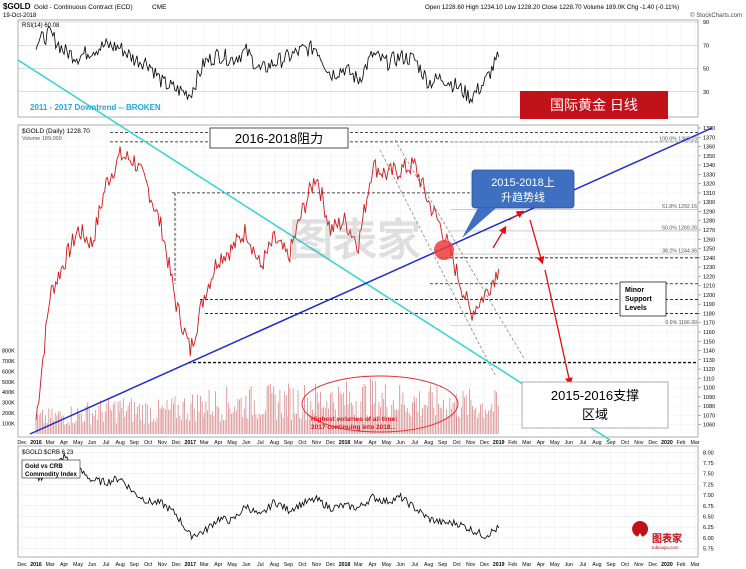  Describe the element at coordinates (679, 228) in the screenshot. I see `fib-label: 50.0% 1269.26` at that location.